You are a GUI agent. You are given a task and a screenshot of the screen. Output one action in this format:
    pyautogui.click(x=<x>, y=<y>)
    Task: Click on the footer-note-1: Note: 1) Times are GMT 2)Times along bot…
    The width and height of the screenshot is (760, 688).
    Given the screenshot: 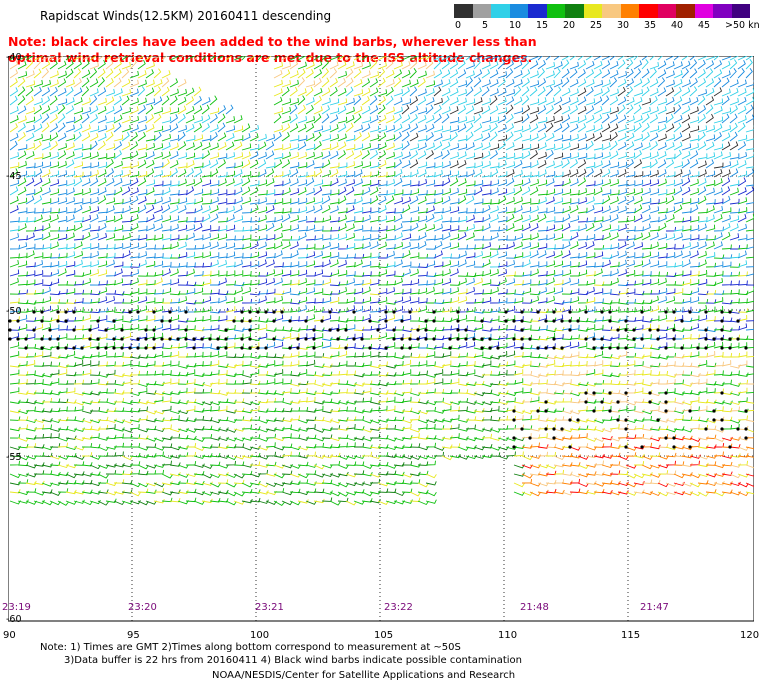 What is the action you would take?
    pyautogui.click(x=250, y=647)
    